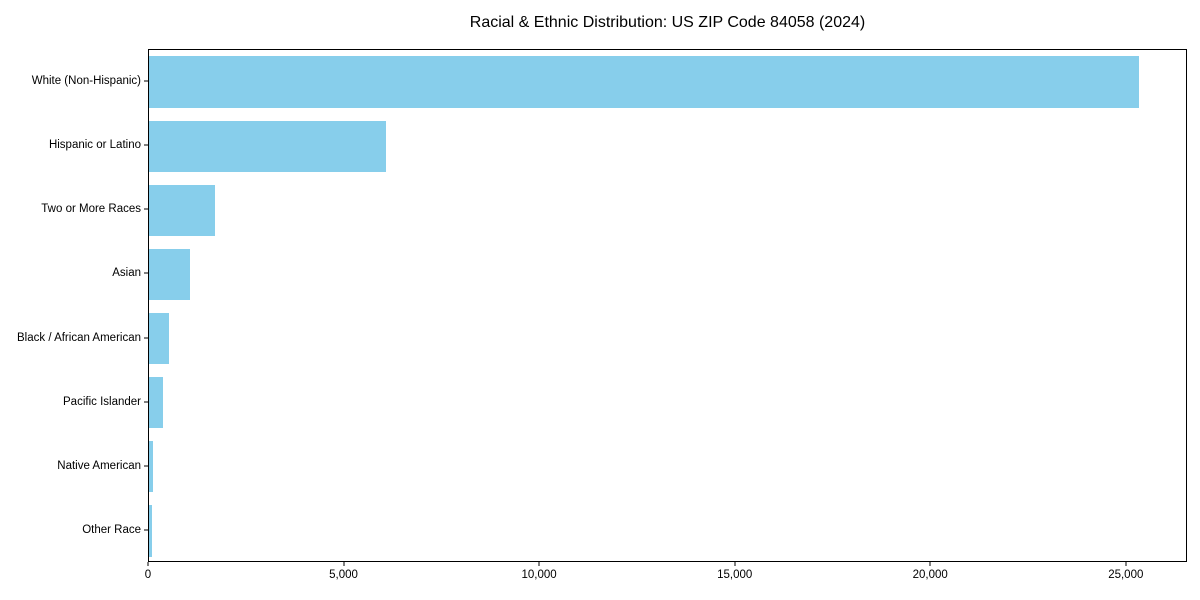  Describe the element at coordinates (111, 529) in the screenshot. I see `y-axis-label-other-race: Other Race` at that location.